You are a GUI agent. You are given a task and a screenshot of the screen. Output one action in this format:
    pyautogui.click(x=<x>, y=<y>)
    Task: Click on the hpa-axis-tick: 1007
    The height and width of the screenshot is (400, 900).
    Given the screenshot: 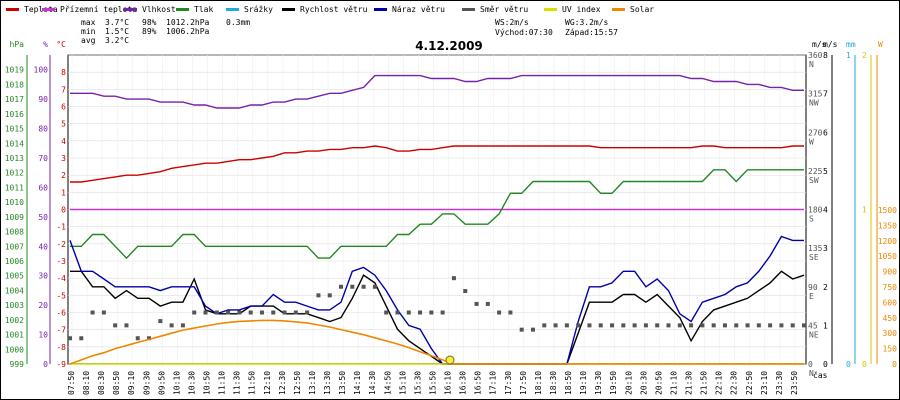 What is the action you would take?
    pyautogui.click(x=14, y=246)
    